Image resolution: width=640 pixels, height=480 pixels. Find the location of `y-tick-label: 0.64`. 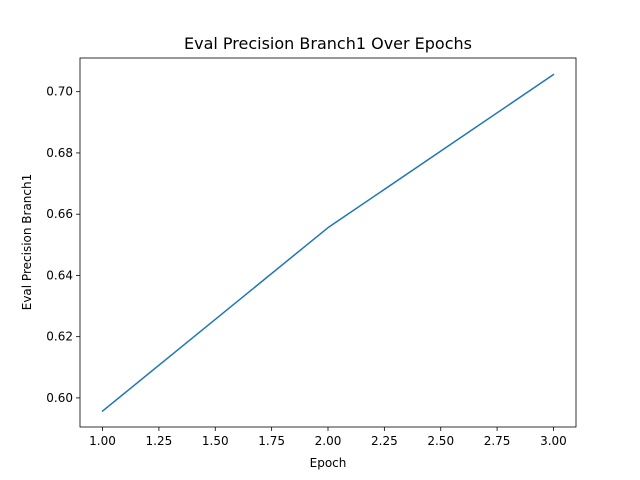

y-tick-label: 0.64 is located at coordinates (59, 275).